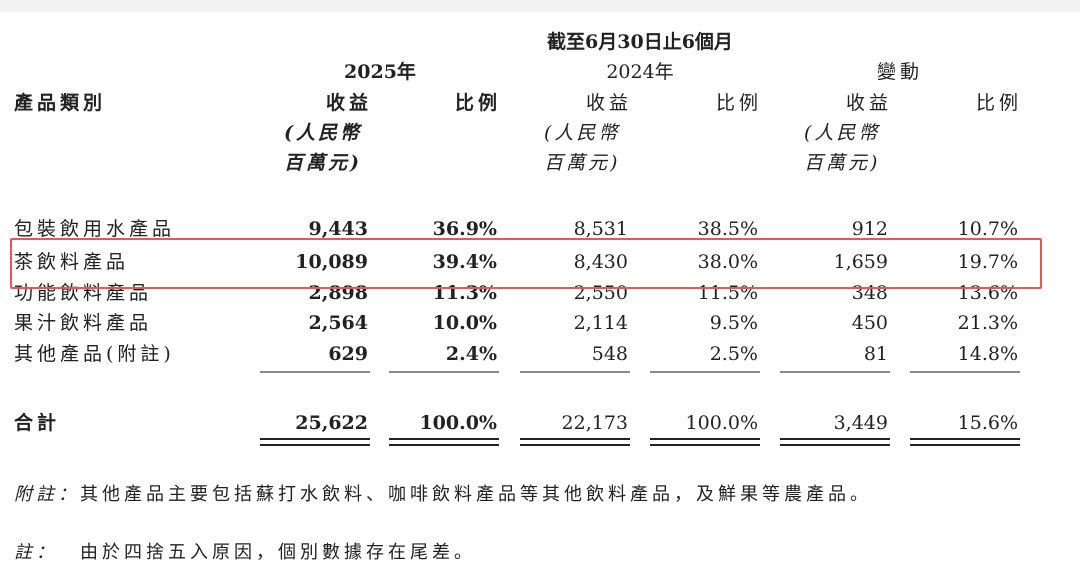  What do you see at coordinates (83, 323) in the screenshot?
I see `category-cell: 果汁飲料產品` at bounding box center [83, 323].